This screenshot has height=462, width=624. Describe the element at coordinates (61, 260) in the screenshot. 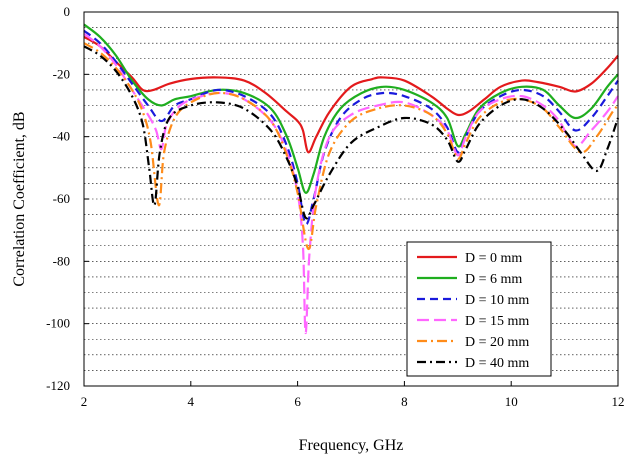

I see `y-tick-label: -80` at that location.